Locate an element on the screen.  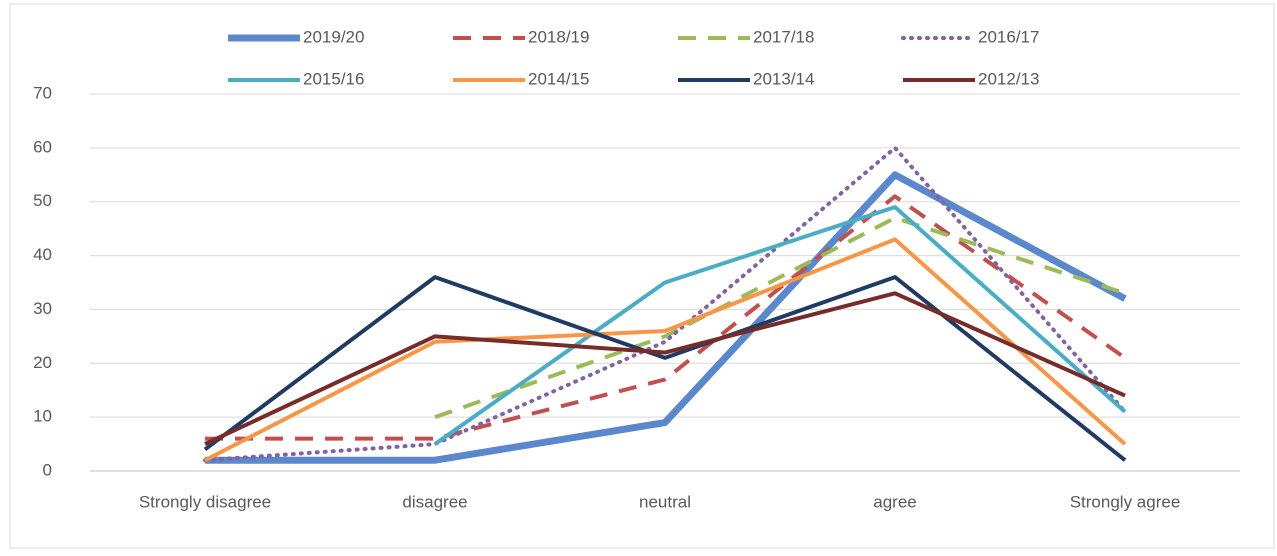
y-tick-label: 10 is located at coordinates (42, 416).